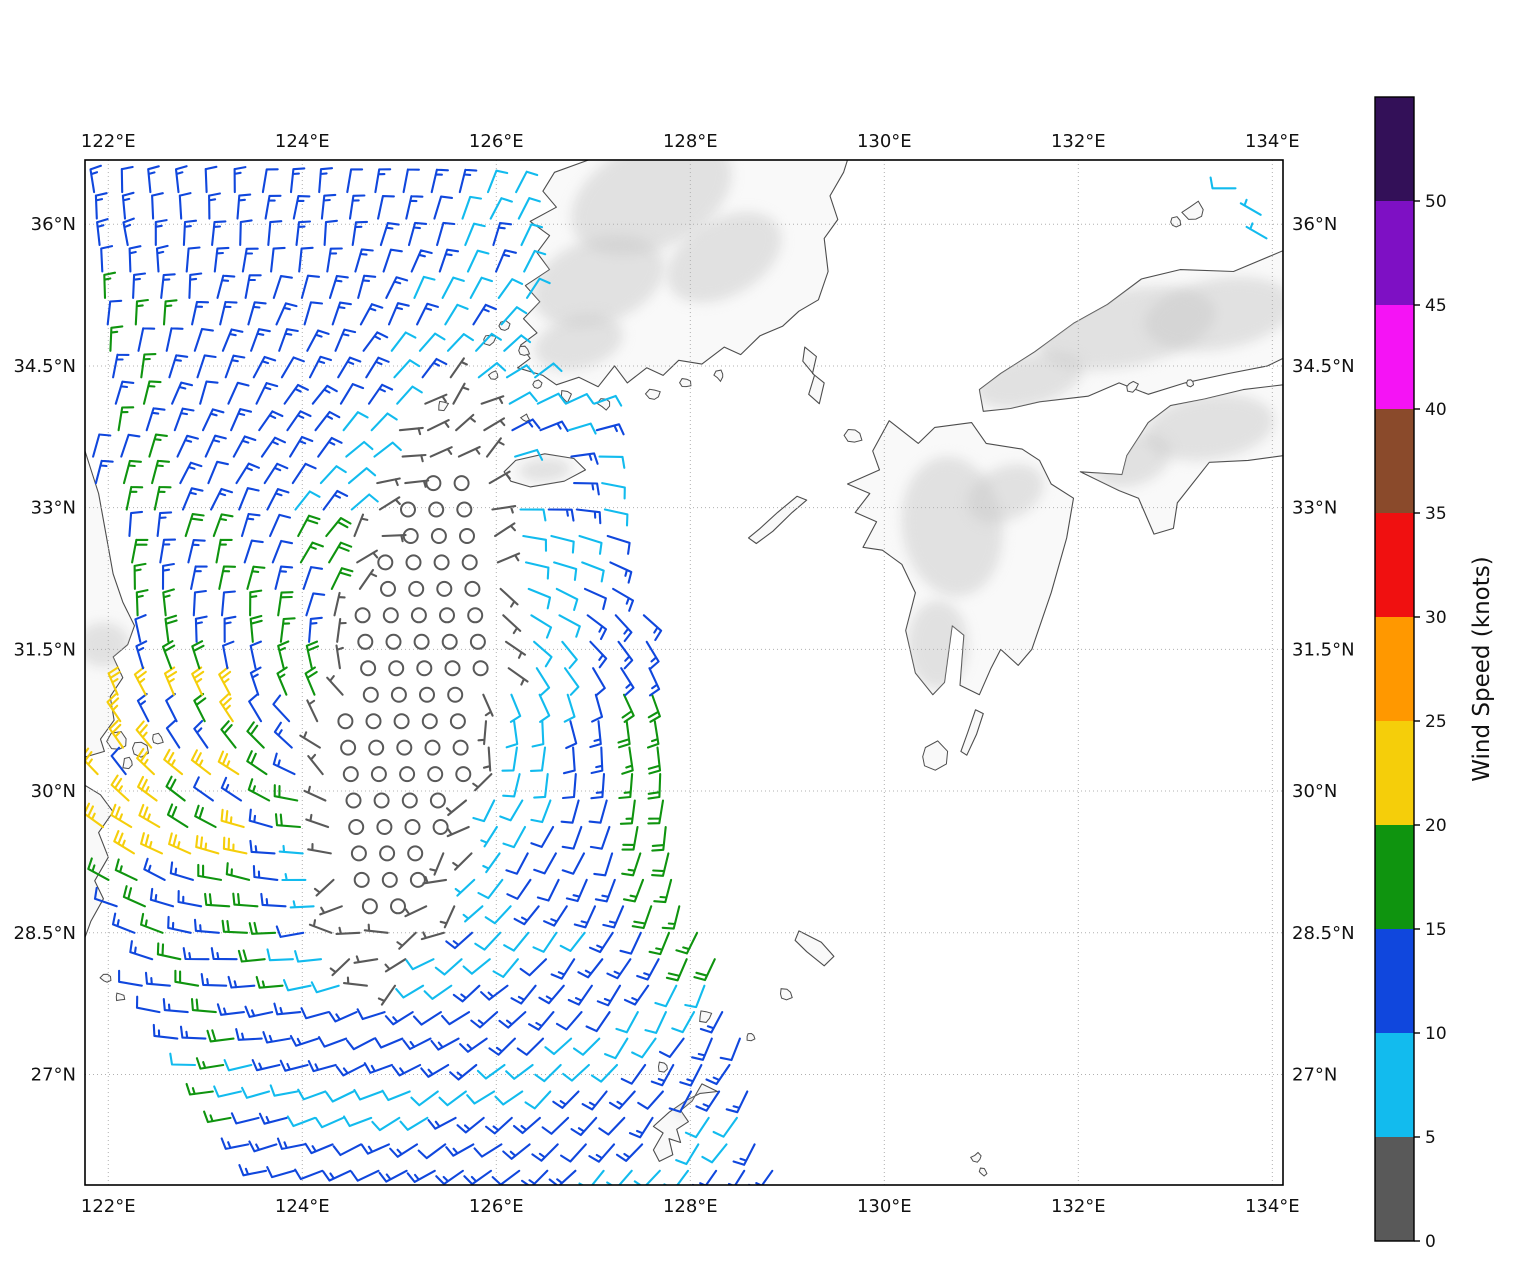 This screenshot has width=1513, height=1264. Describe the element at coordinates (1078, 1206) in the screenshot. I see `lon-tick-label-bottom: 132°E` at that location.